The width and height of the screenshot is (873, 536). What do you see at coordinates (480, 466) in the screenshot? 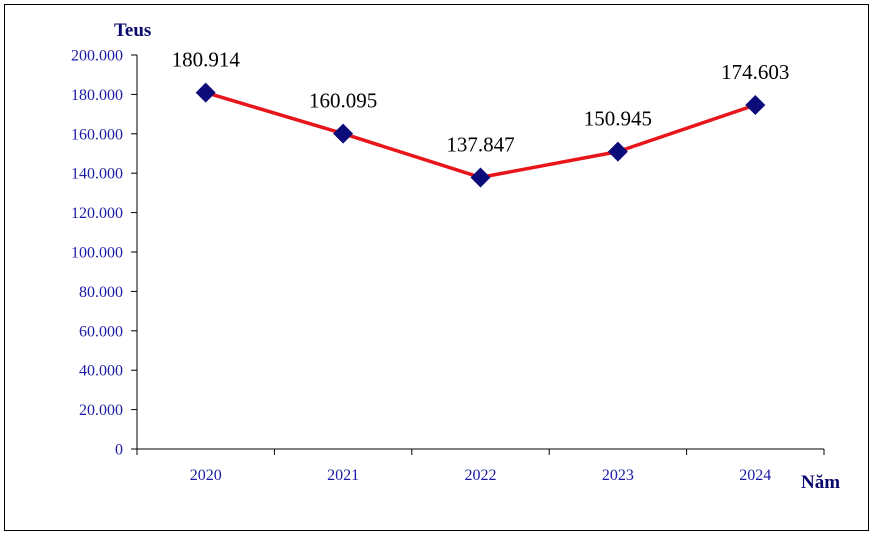
I see `x-axis: 2020 2021 2022 2023 2024` at bounding box center [480, 466].